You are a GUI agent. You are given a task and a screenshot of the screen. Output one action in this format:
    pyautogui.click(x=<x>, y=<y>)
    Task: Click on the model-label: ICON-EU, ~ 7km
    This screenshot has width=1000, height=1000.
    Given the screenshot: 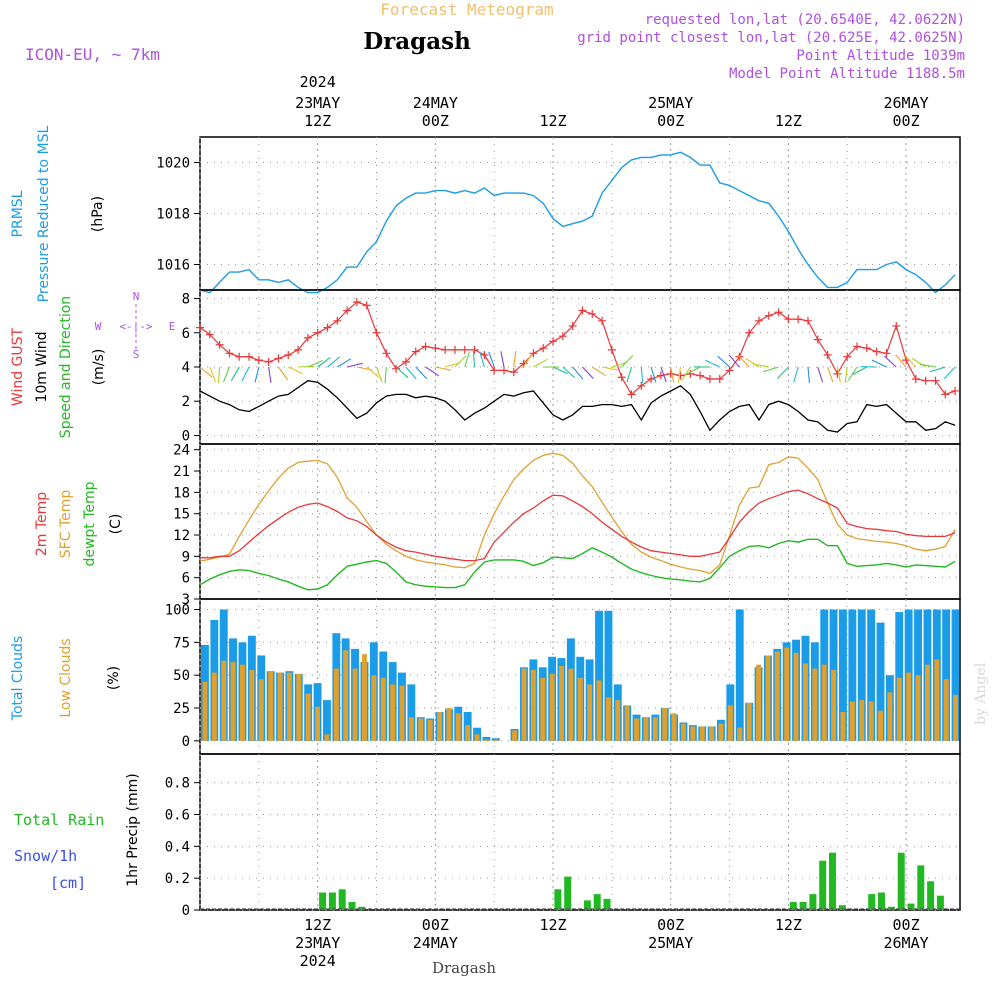 What is the action you would take?
    pyautogui.click(x=92, y=54)
    